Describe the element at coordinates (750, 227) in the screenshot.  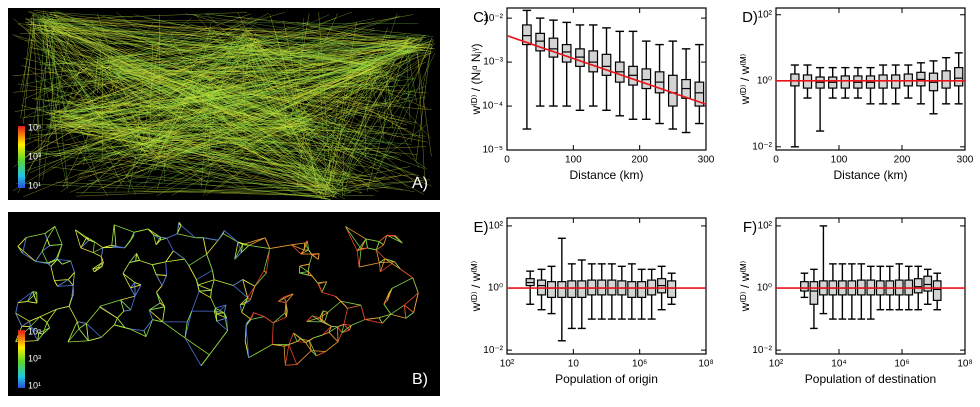
I see `panel-label: F)` at that location.